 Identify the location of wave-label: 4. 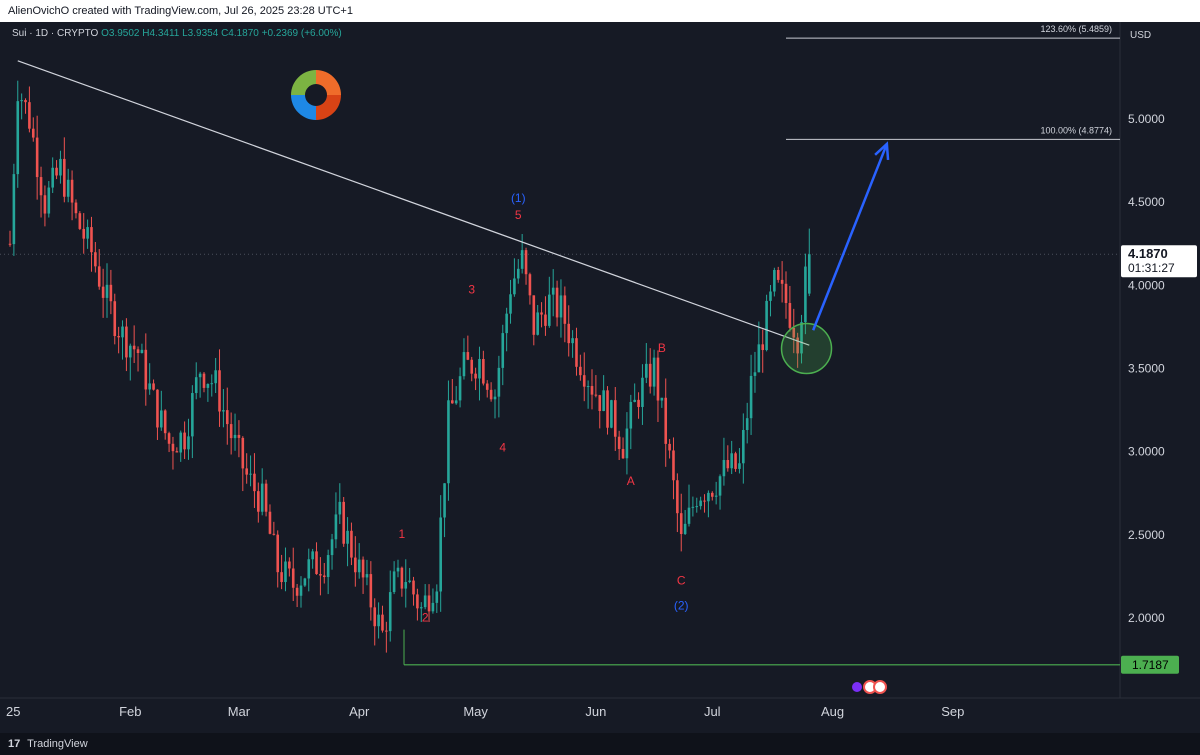
(502, 448).